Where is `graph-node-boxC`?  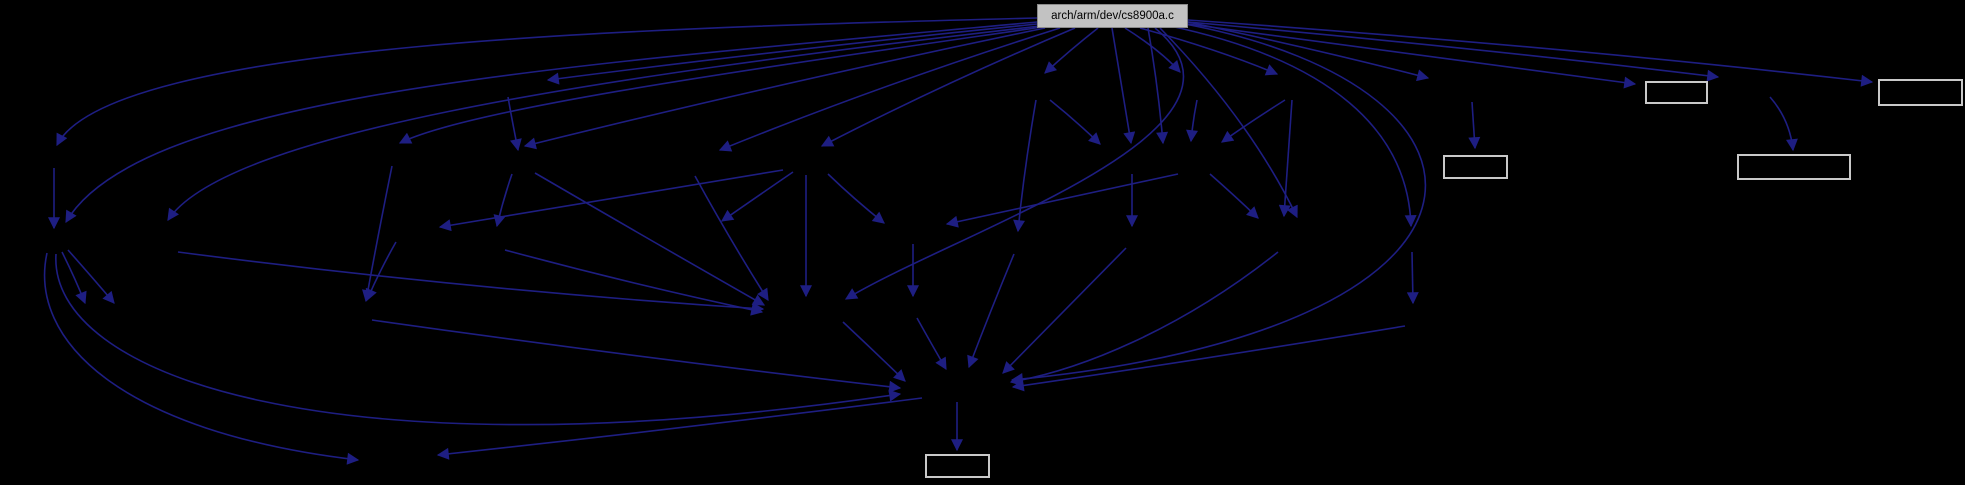
graph-node-boxC is located at coordinates (1475, 167).